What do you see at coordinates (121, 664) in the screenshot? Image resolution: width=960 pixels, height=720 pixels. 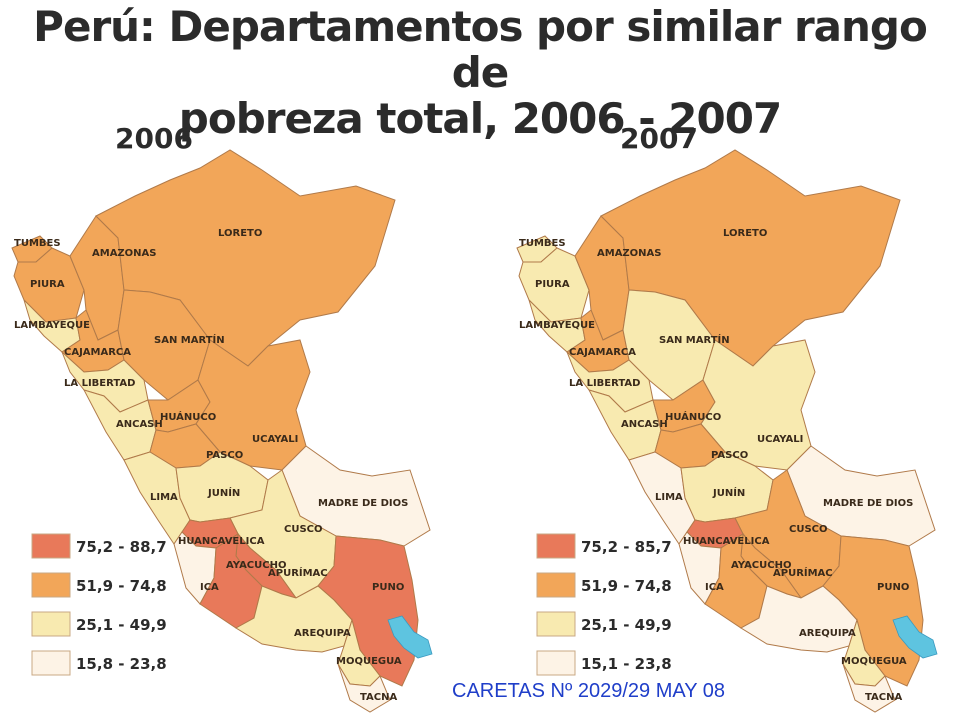 I see `legend-label-low: 15,8 - 23,8` at bounding box center [121, 664].